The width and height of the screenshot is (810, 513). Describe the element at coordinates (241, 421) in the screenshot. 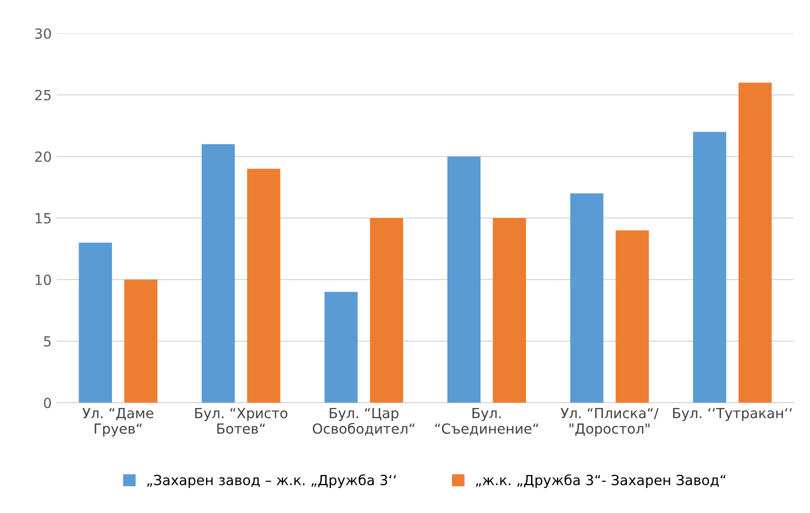

I see `x-tick-label: Бул. “Христо Ботев“` at that location.